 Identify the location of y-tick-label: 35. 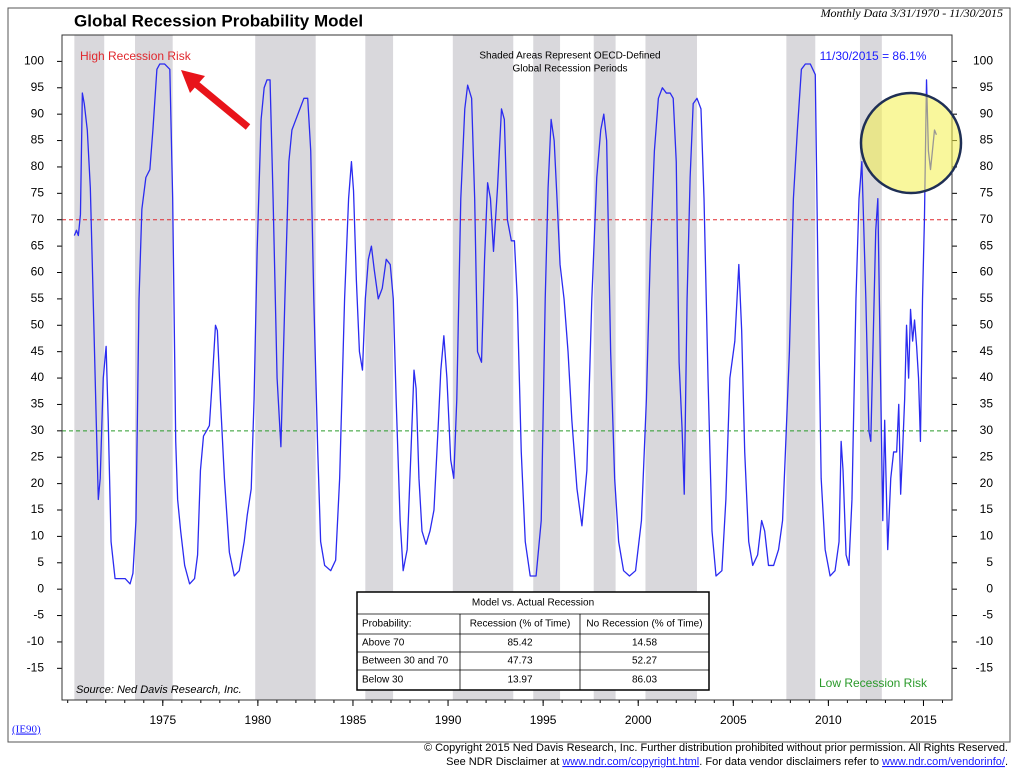
(38, 404).